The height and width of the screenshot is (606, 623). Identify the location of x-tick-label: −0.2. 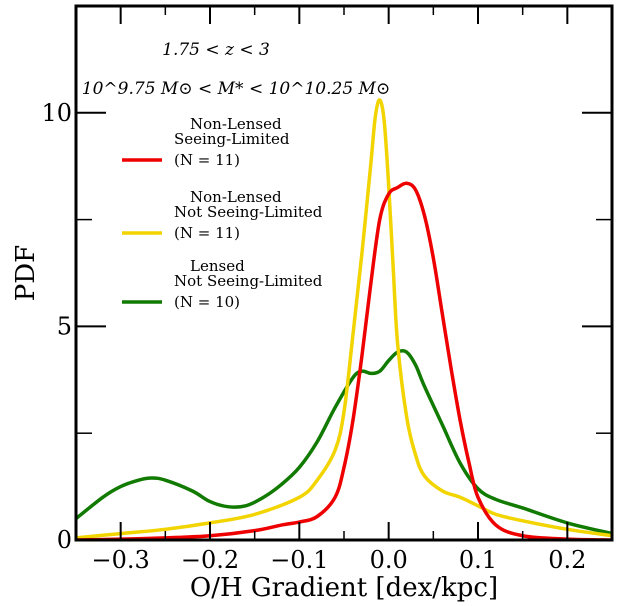
(210, 560).